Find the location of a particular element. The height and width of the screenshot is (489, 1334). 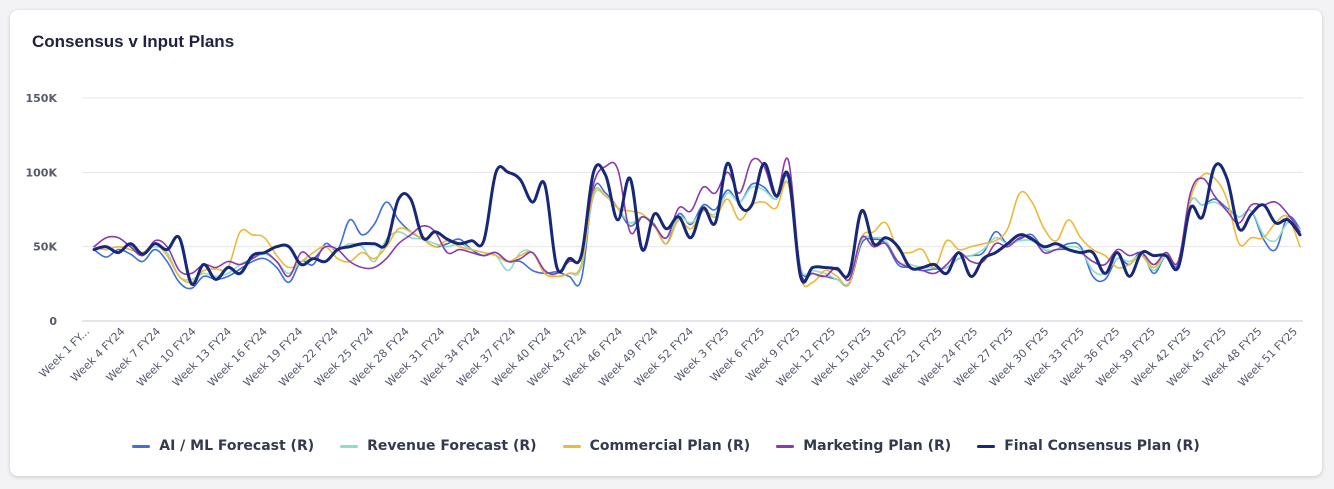

legend-label: Marketing Plan (R) is located at coordinates (877, 446).